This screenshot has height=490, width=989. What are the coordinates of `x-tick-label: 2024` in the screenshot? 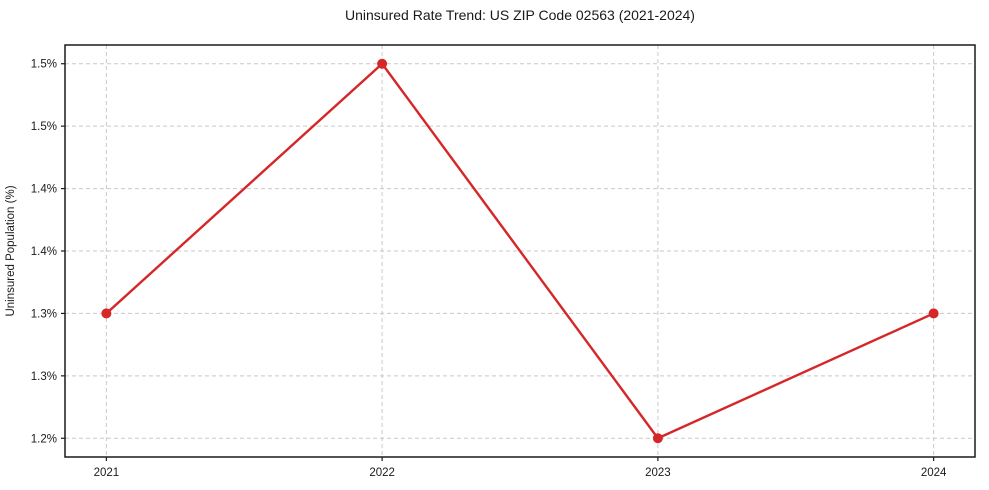 It's located at (934, 473).